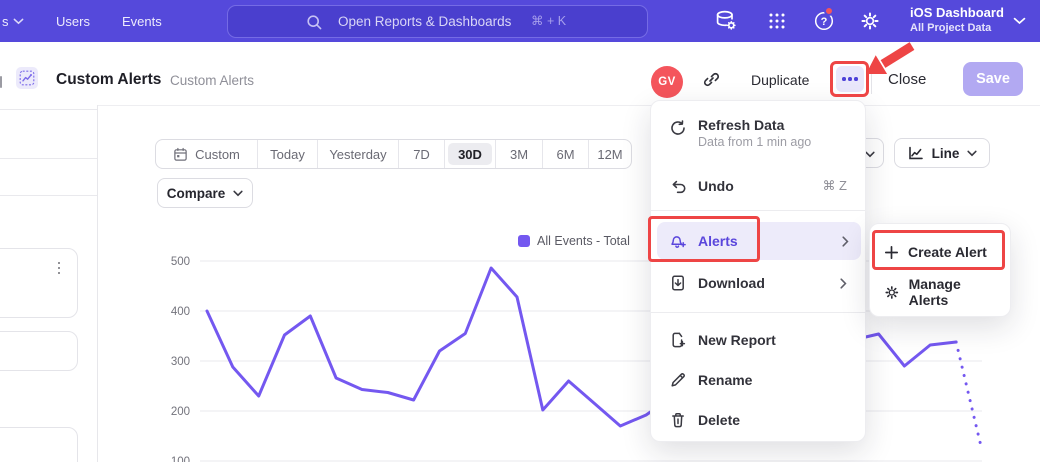 The width and height of the screenshot is (1040, 462). I want to click on duplicate-button: Duplicate, so click(780, 80).